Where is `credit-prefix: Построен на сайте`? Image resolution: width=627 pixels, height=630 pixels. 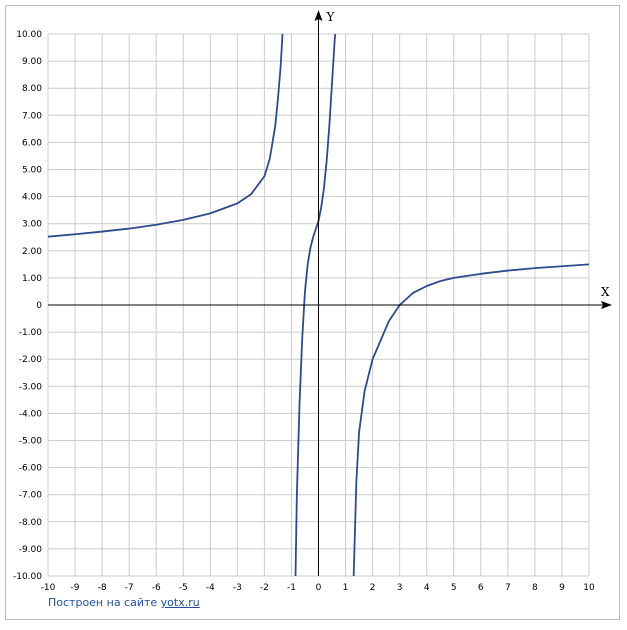
credit-prefix: Построен на сайте is located at coordinates (104, 602).